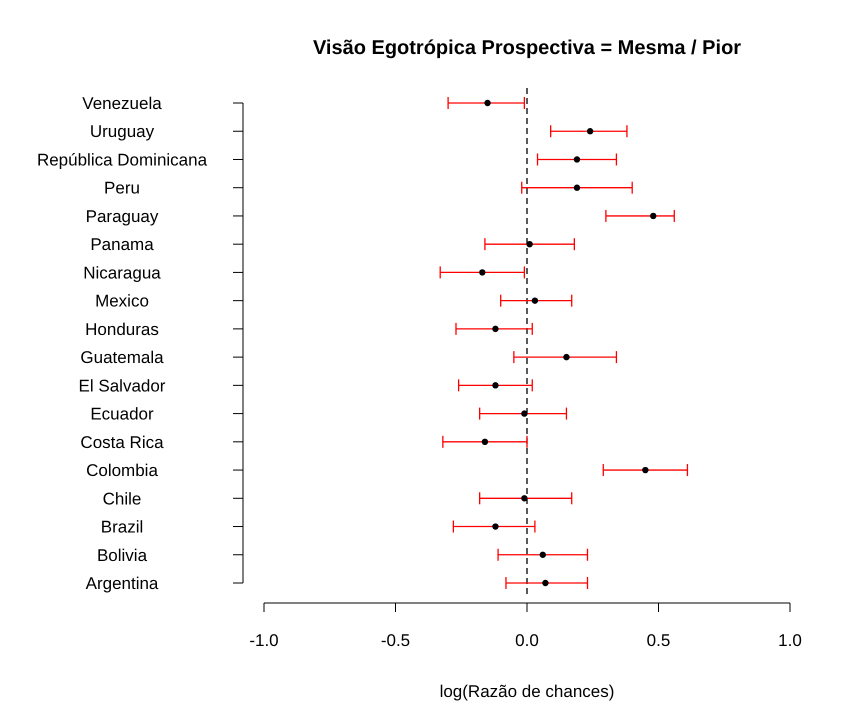 This screenshot has width=844, height=719. Describe the element at coordinates (122, 301) in the screenshot. I see `y-tick-label: Mexico` at that location.